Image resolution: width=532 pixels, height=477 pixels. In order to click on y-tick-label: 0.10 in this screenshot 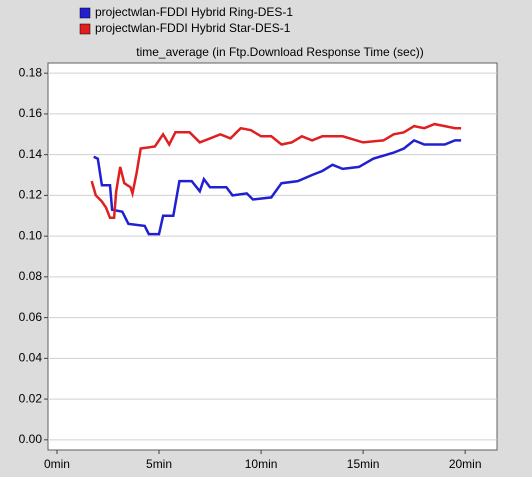, I will do `click(31, 235)`.